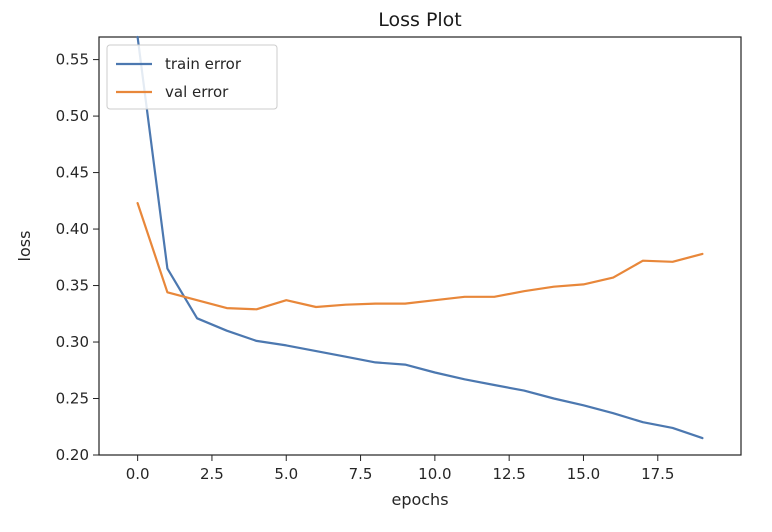 Image resolution: width=772 pixels, height=532 pixels. I want to click on y-tick-label: 0.55, so click(72, 60).